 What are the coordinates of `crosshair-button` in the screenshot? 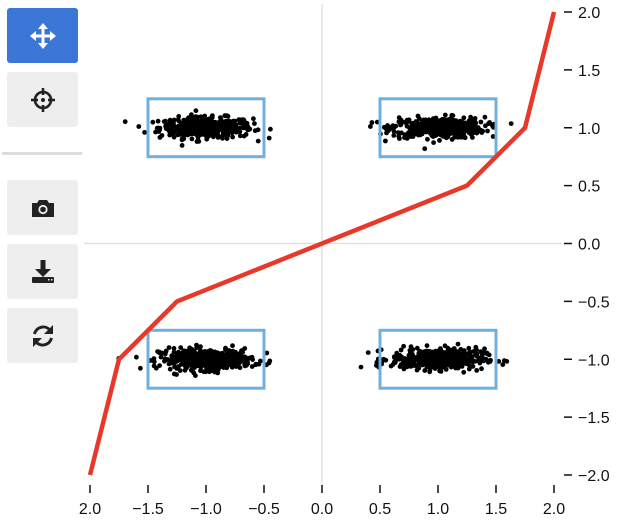 It's located at (42, 99).